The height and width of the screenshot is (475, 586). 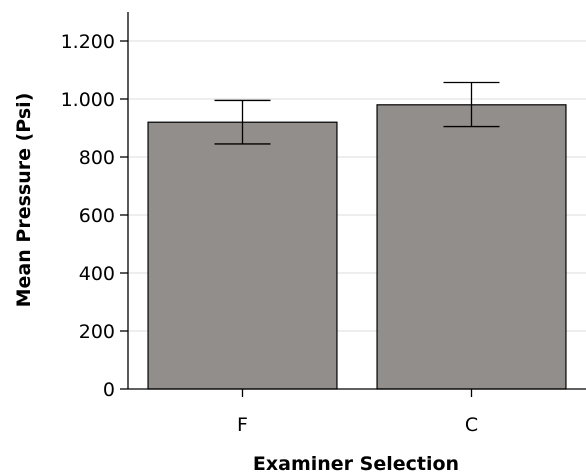 What do you see at coordinates (88, 100) in the screenshot?
I see `y-tick-label: 1.000` at bounding box center [88, 100].